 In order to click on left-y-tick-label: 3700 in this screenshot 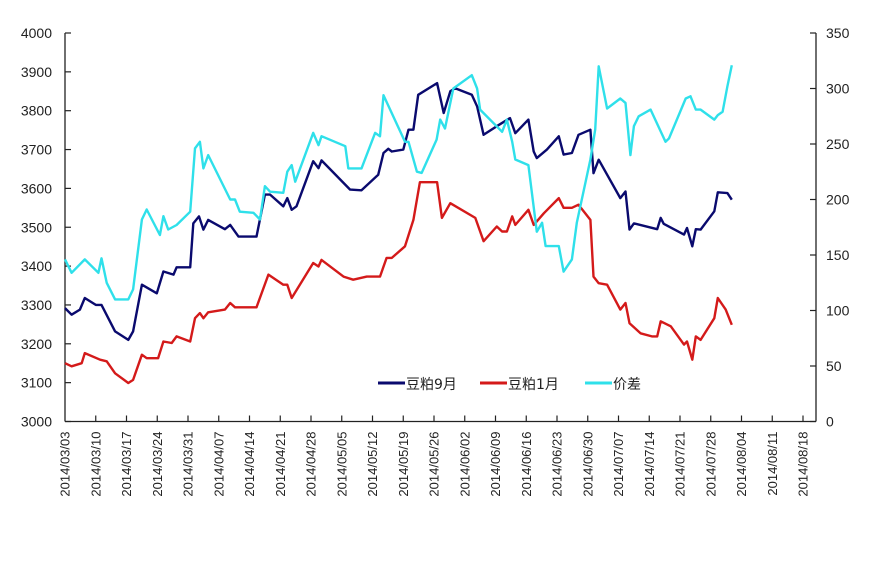, I will do `click(36, 150)`.